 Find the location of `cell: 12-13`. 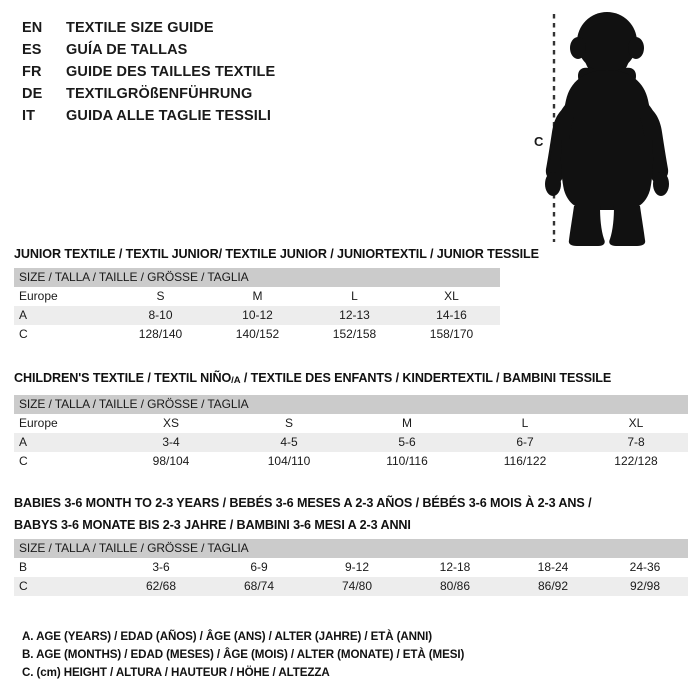

cell: 12-13 is located at coordinates (354, 315).